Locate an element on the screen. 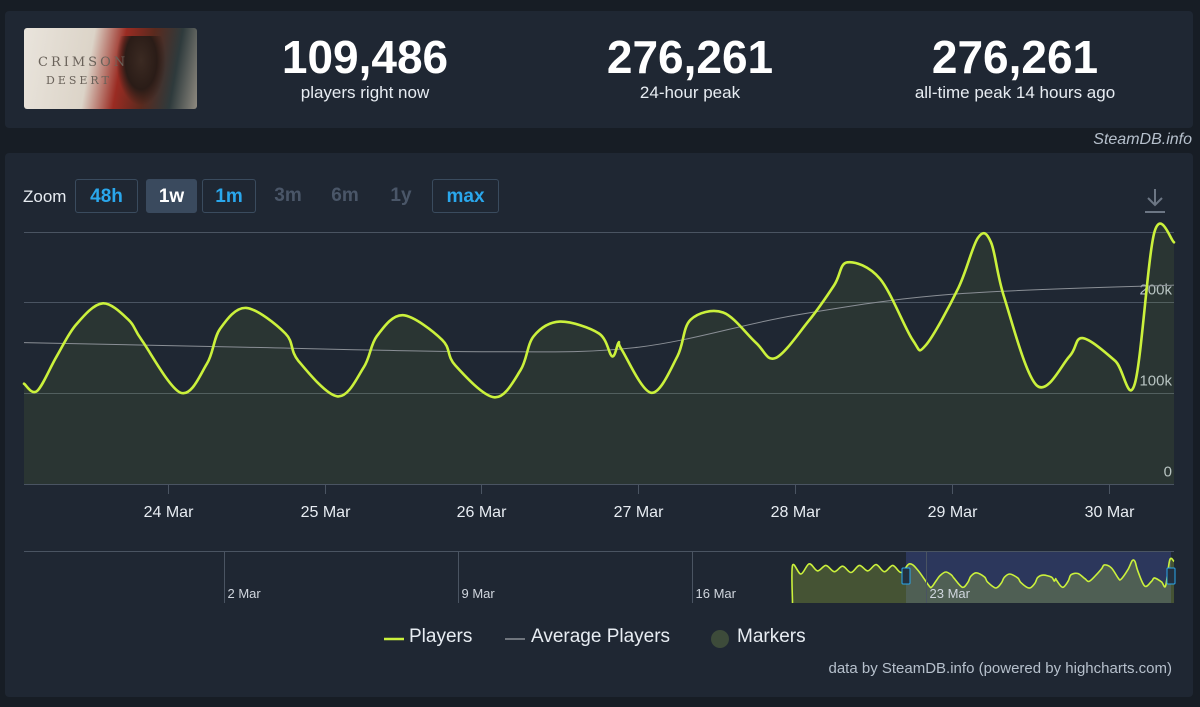 This screenshot has width=1200, height=707. zoom-48h-button: 48h is located at coordinates (106, 196).